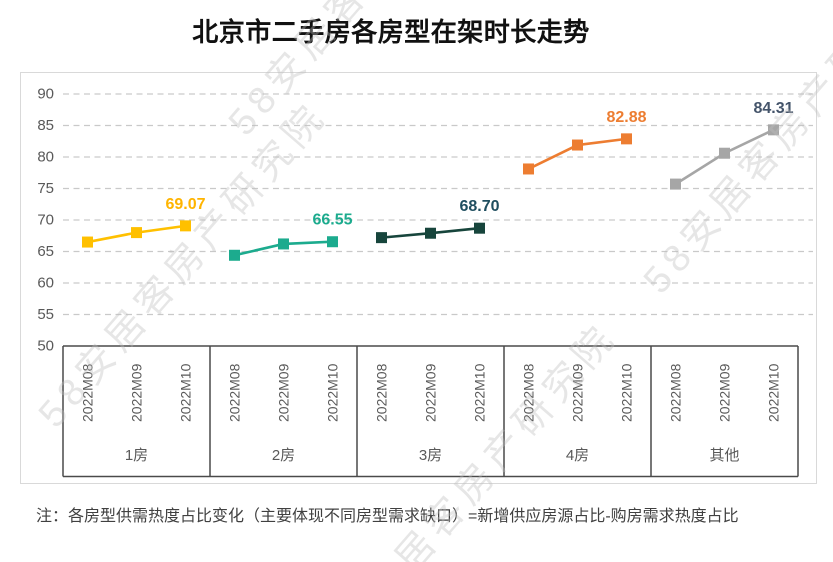  Describe the element at coordinates (136, 455) in the screenshot. I see `group-label: 1房` at that location.